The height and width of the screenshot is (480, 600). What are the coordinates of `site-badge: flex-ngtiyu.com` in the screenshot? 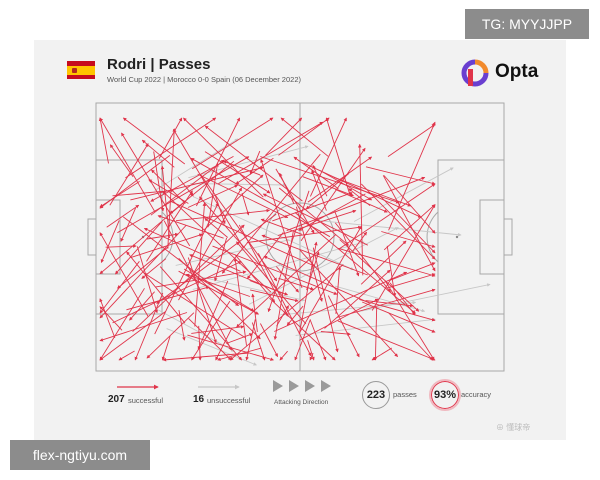 It's located at (80, 455).